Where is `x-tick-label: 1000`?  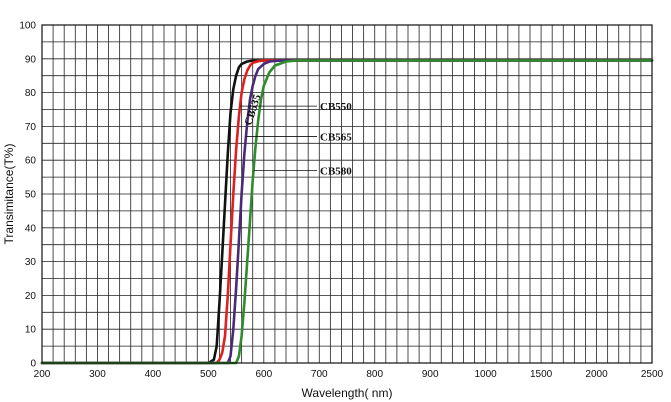
x-tick-label: 1000 is located at coordinates (486, 374).